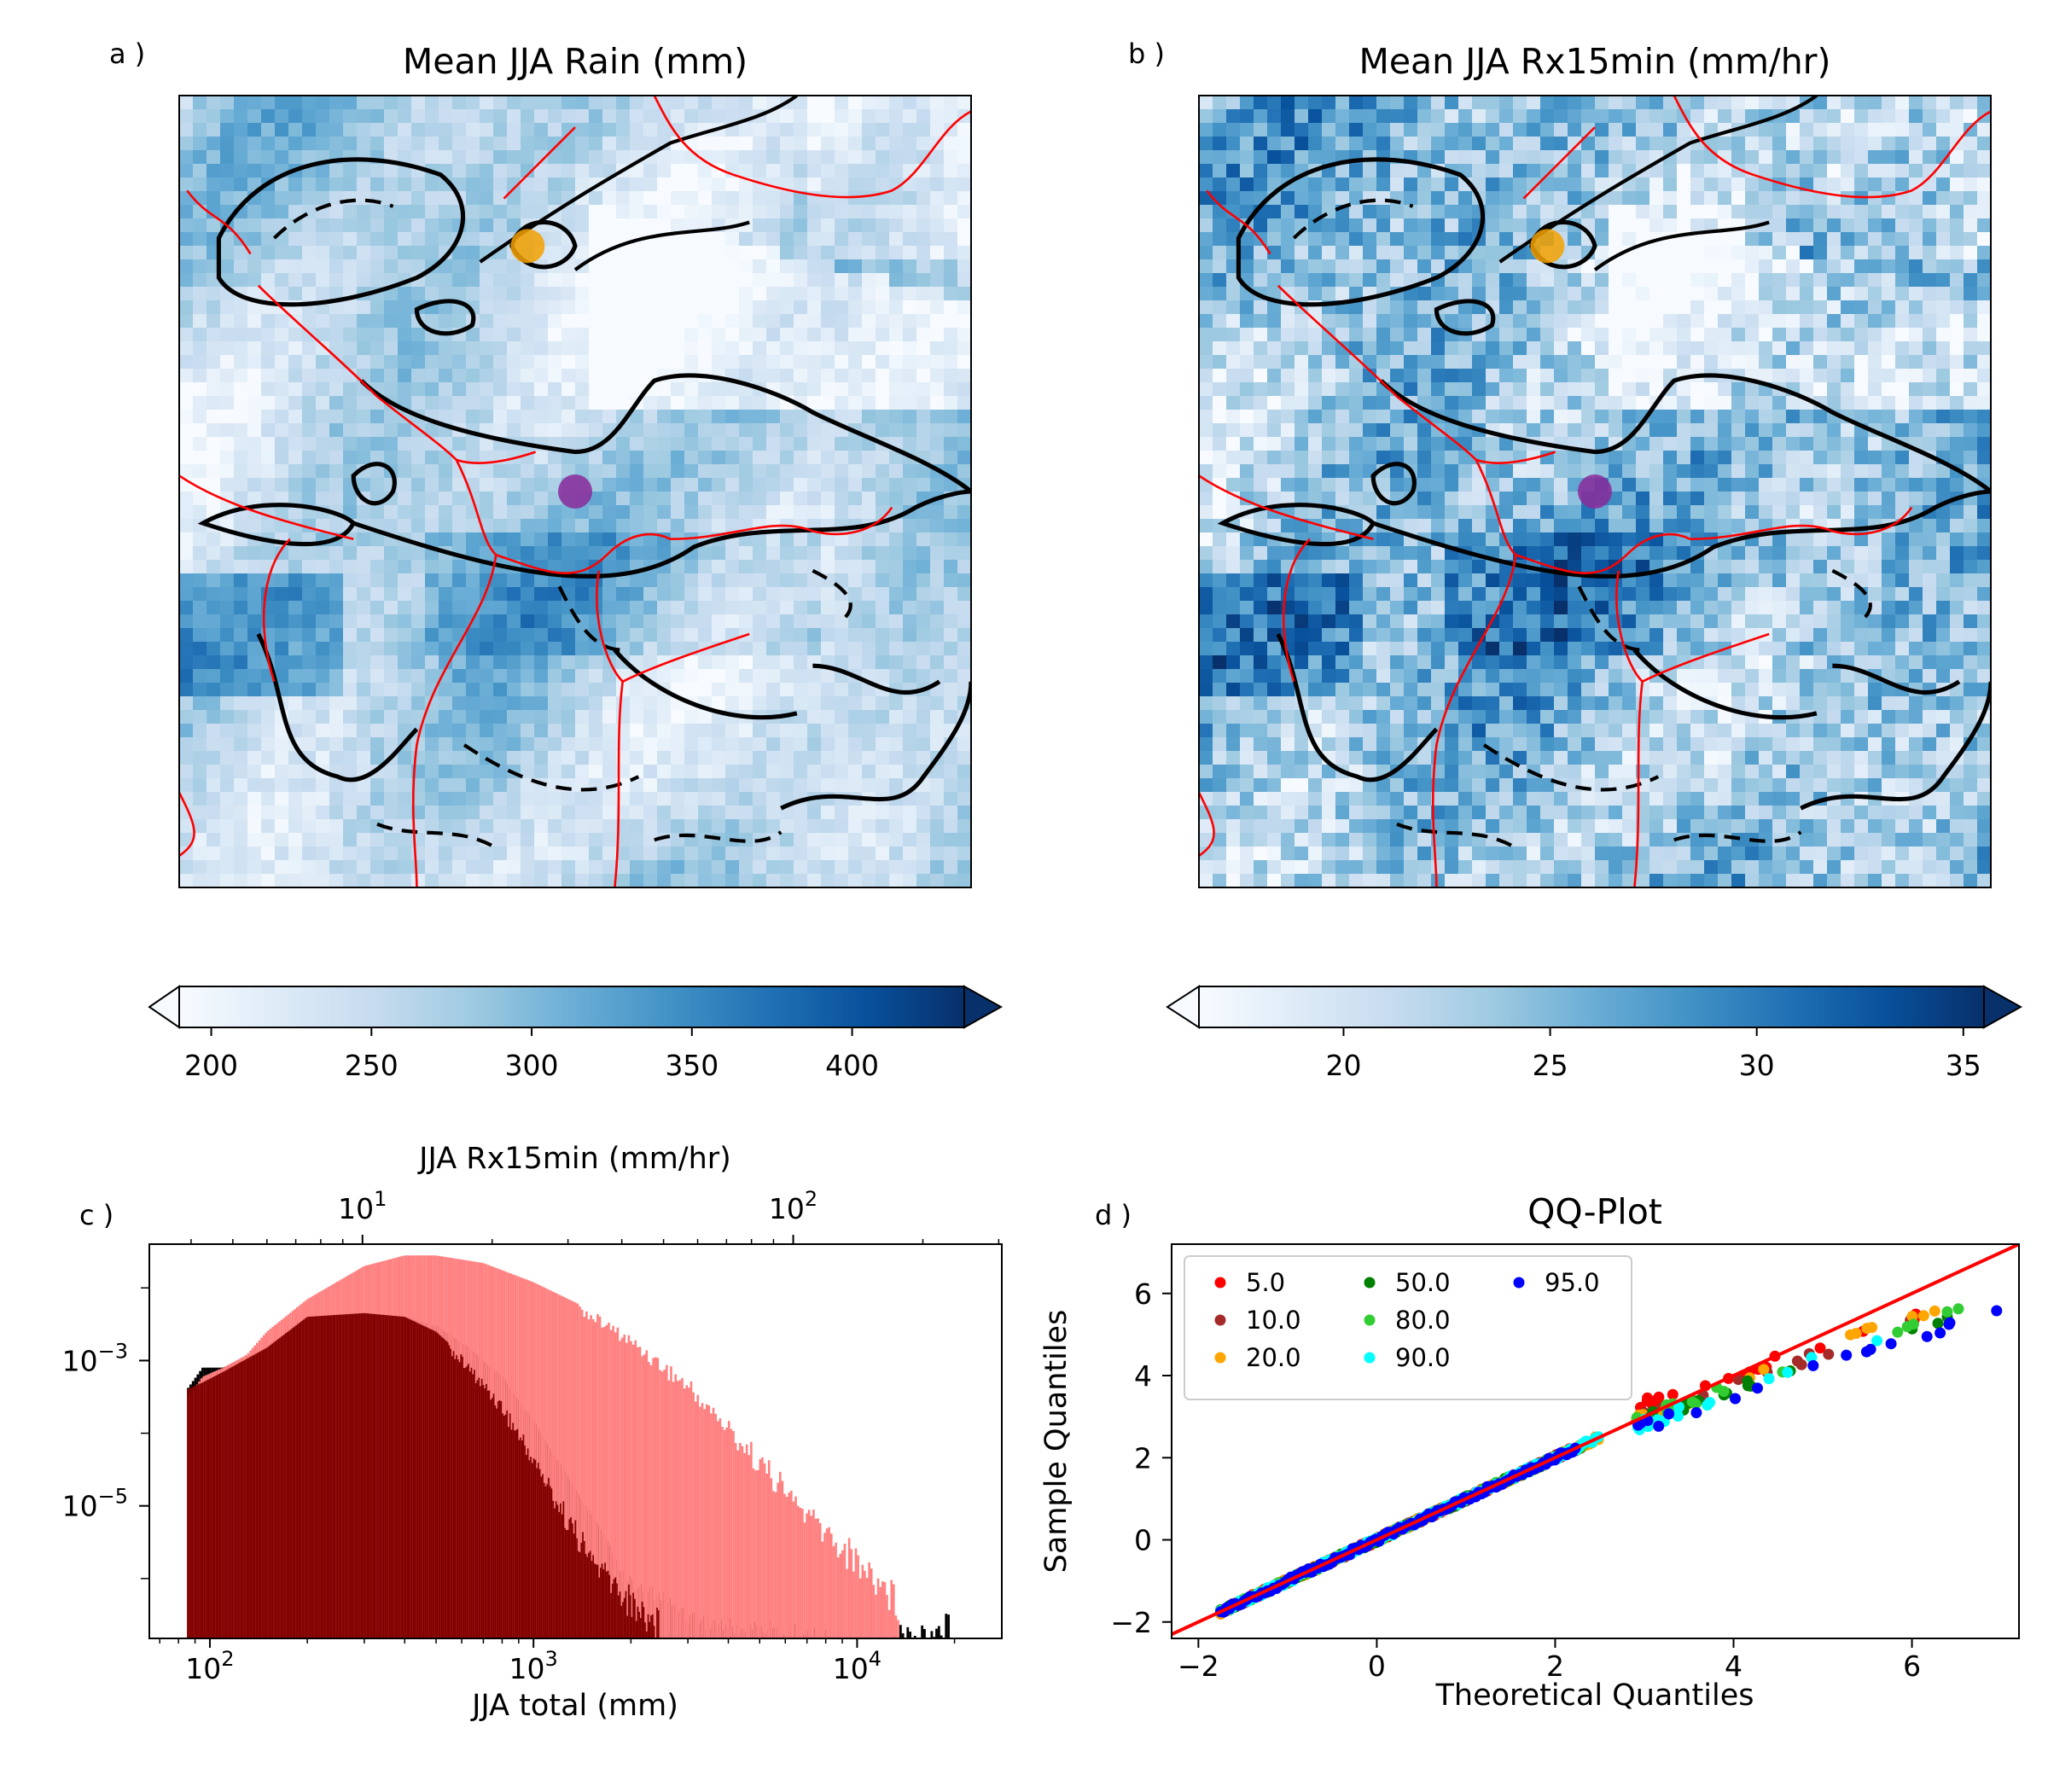 The width and height of the screenshot is (2048, 1792). What do you see at coordinates (532, 1065) in the screenshot?
I see `colorbar-tick-label: 300` at bounding box center [532, 1065].